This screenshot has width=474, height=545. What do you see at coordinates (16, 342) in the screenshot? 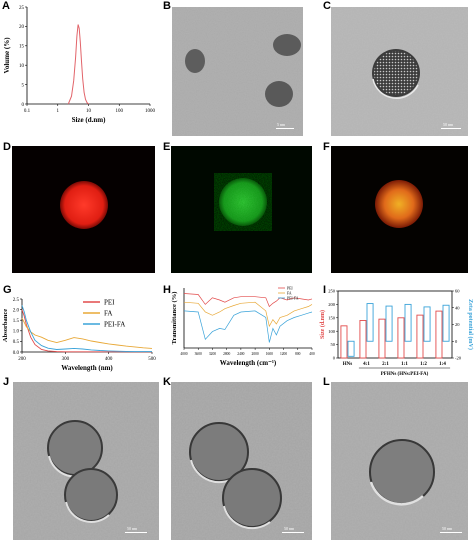
I see `y-tick-label: 0.5` at bounding box center [16, 342].